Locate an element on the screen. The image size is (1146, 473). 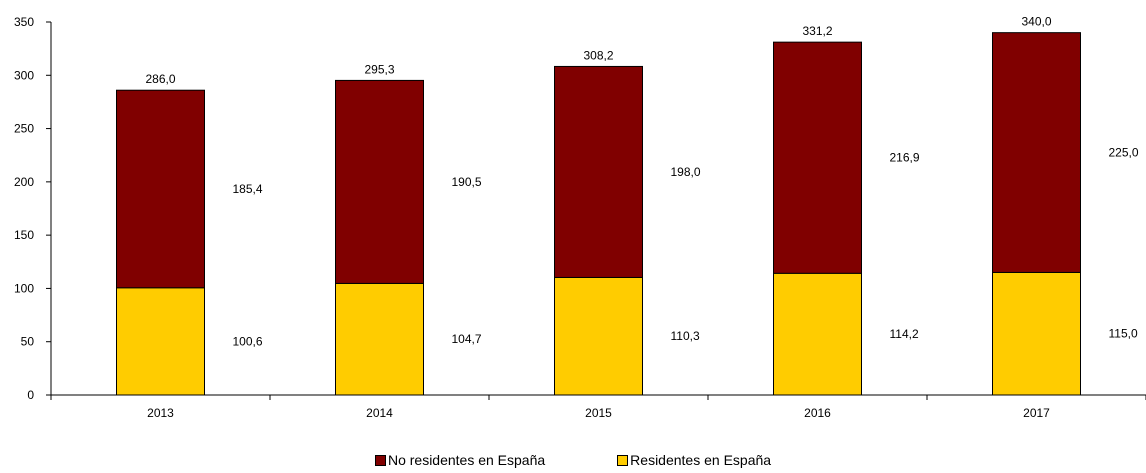
total-label: 295,3 is located at coordinates (379, 69).